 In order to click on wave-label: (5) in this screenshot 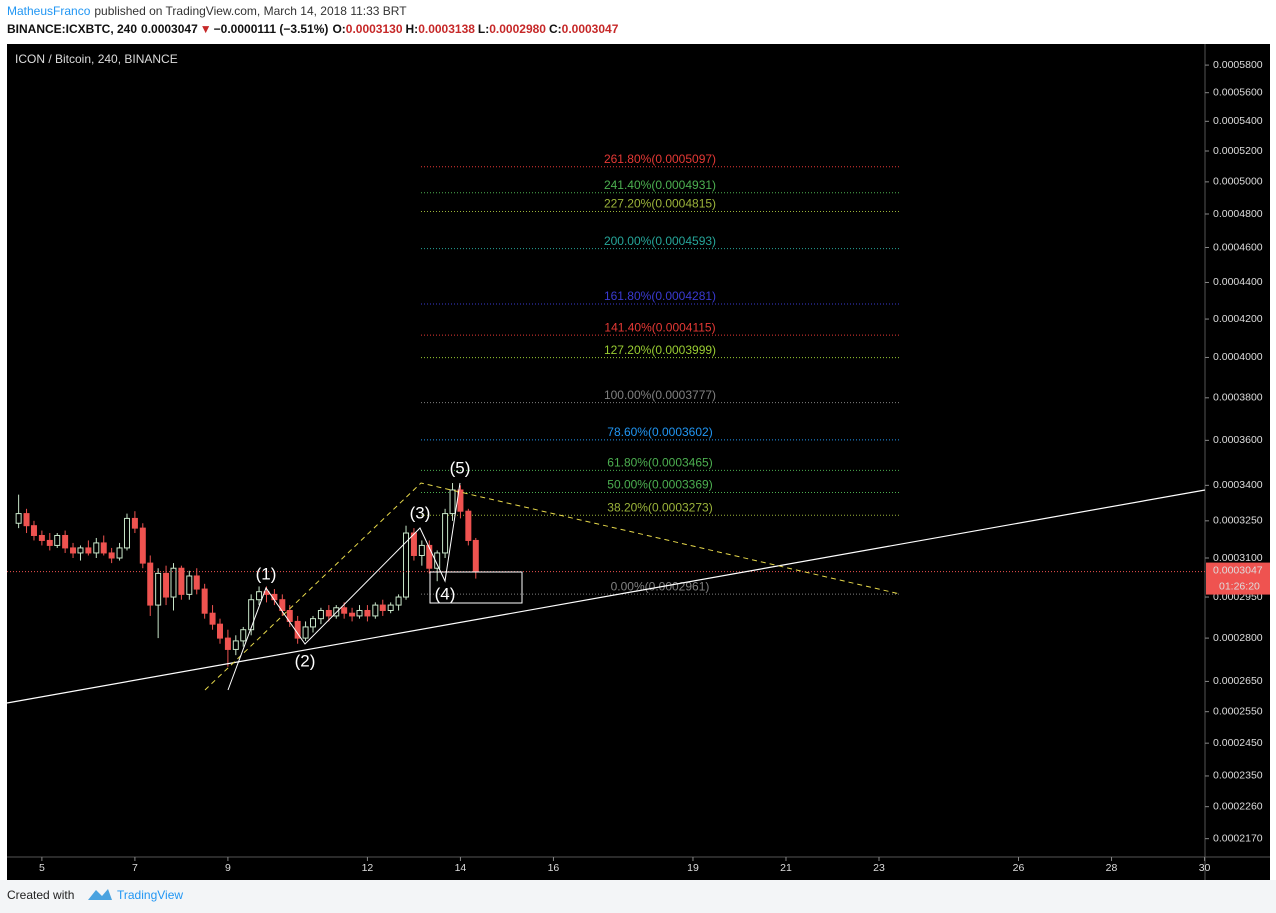, I will do `click(460, 467)`.